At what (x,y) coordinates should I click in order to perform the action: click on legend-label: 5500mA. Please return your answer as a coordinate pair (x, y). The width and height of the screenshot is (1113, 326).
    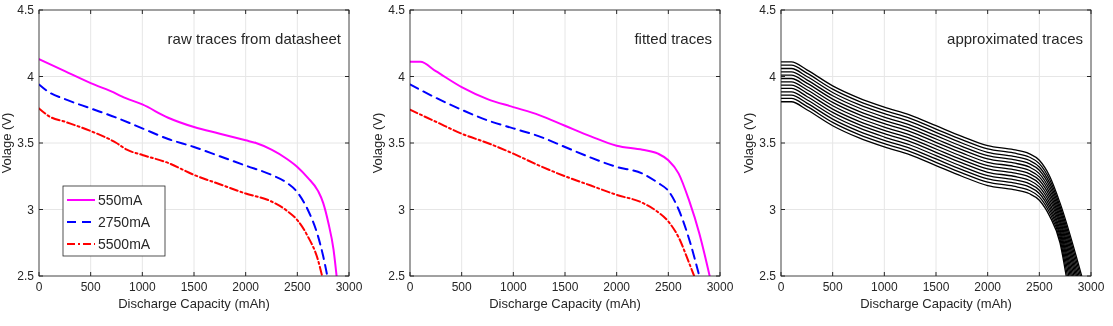
    Looking at the image, I should click on (124, 244).